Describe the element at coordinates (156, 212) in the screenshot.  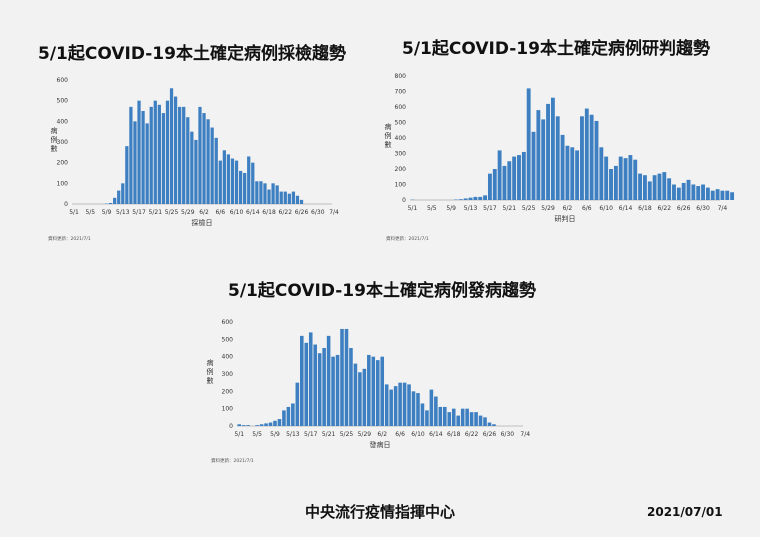
I see `x-tick-label: 5/21` at that location.